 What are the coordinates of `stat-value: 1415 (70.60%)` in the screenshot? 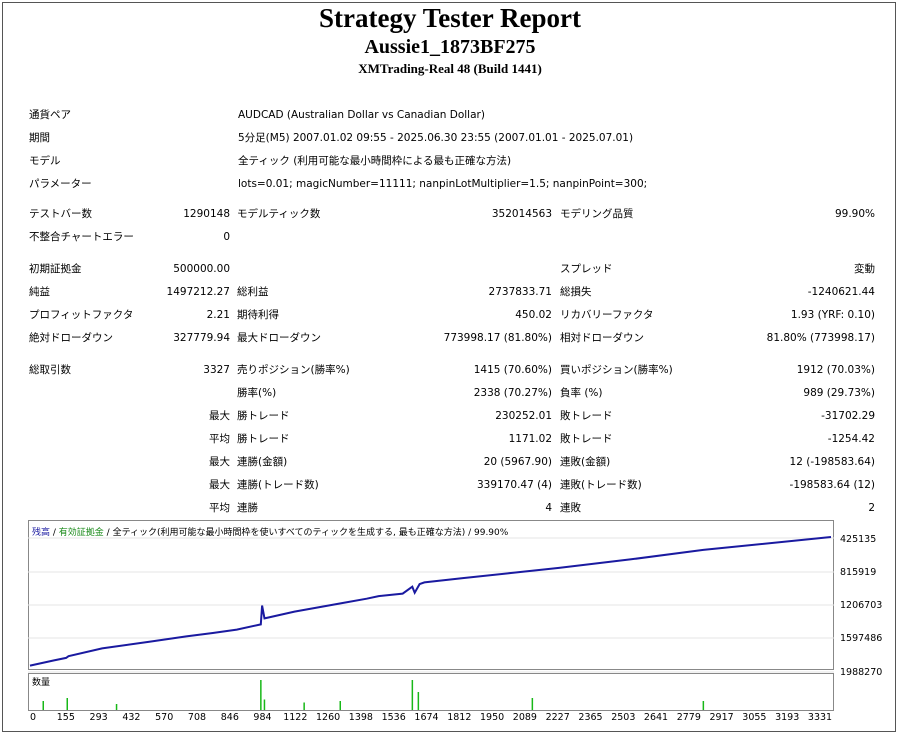 It's located at (512, 370).